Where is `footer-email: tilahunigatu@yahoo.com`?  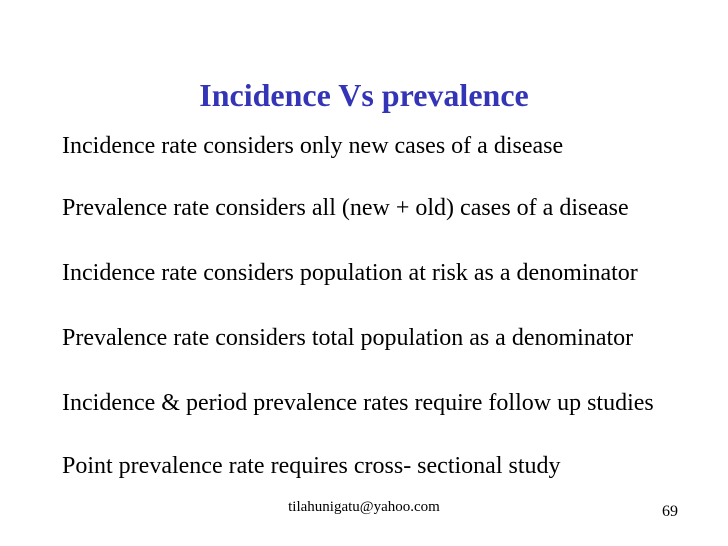 footer-email: tilahunigatu@yahoo.com is located at coordinates (364, 507).